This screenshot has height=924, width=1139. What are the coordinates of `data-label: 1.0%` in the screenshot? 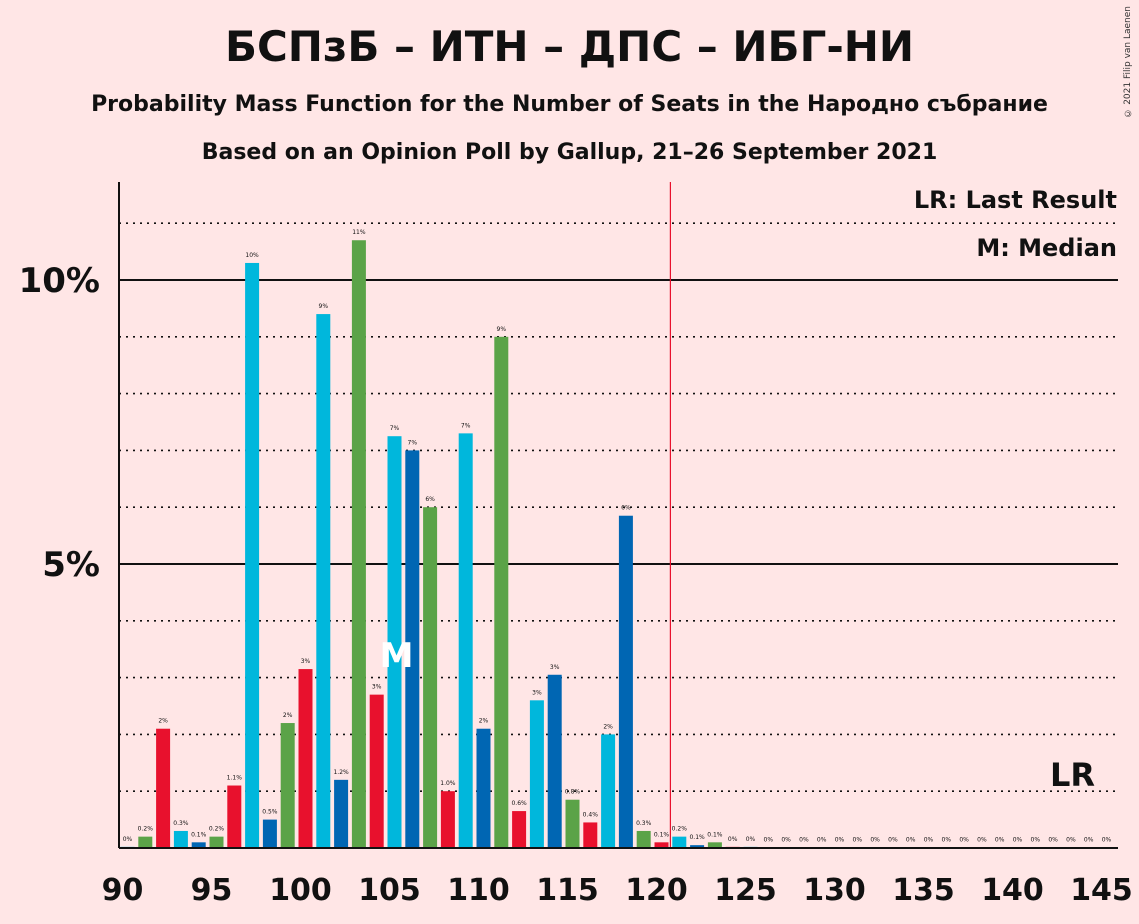 It's located at (448, 783).